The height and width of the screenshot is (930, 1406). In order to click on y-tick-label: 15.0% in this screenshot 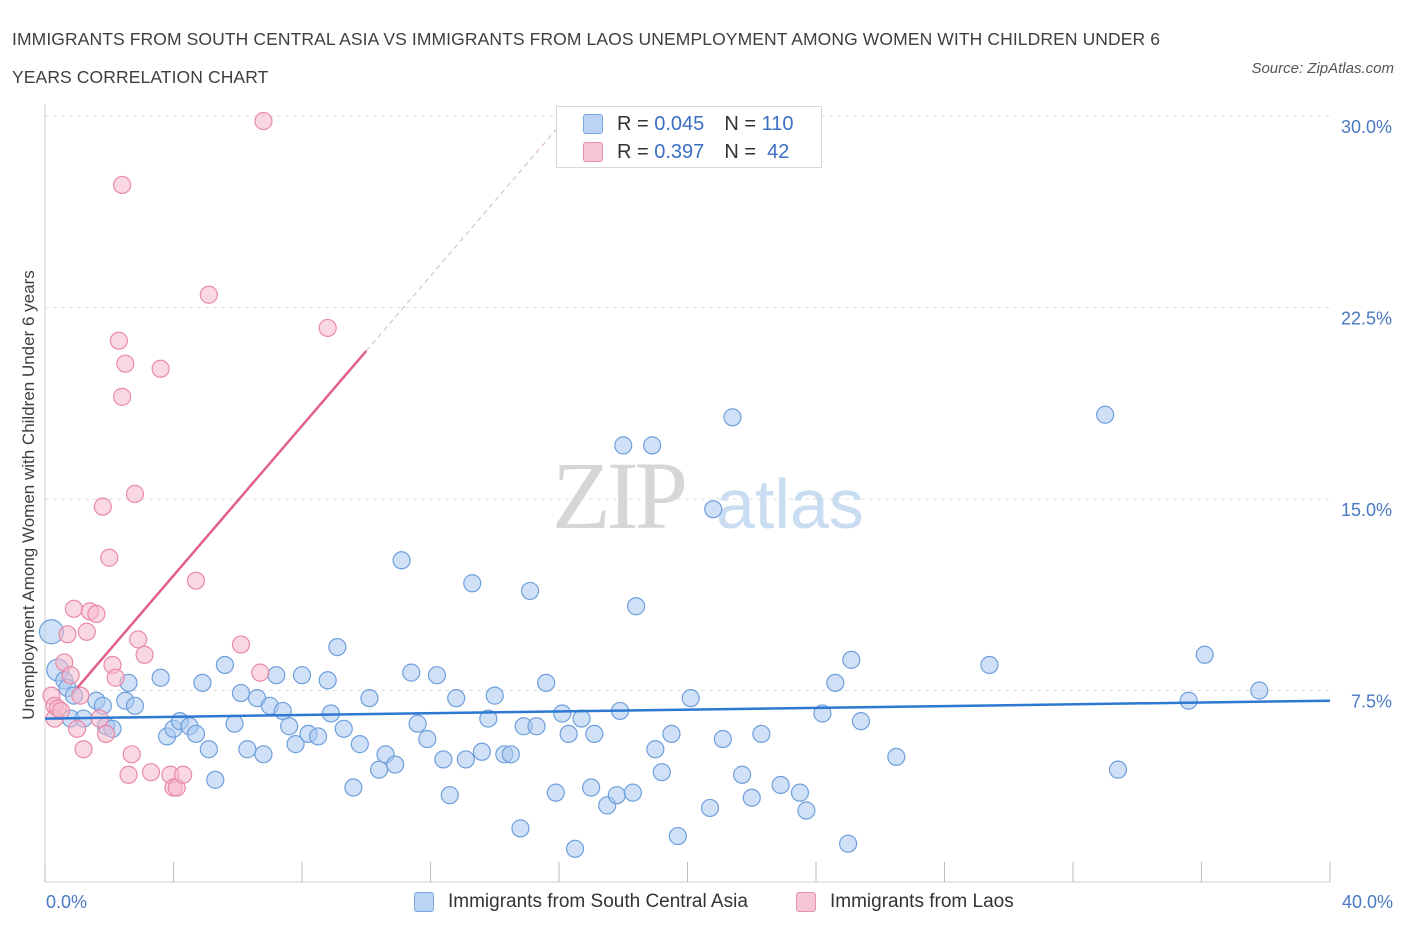, I will do `click(1366, 510)`.